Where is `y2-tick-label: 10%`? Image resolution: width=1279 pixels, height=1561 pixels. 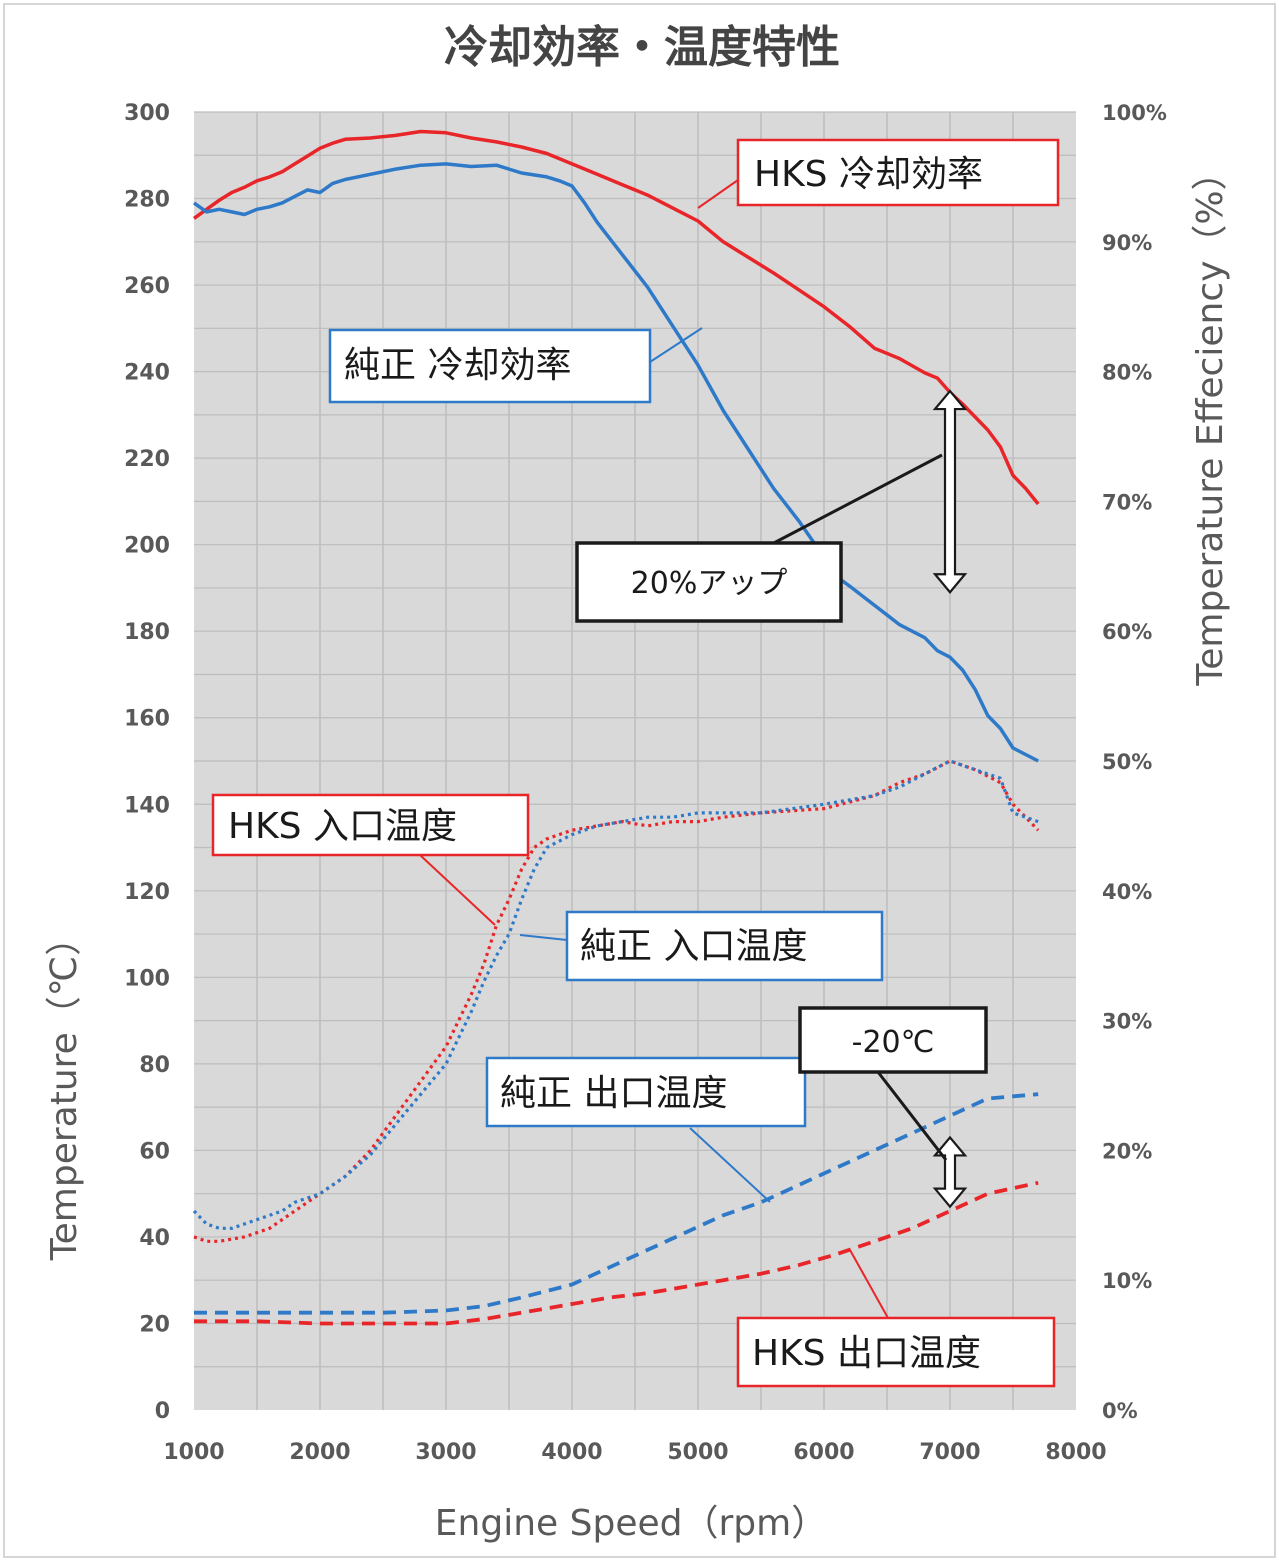
y2-tick-label: 10% is located at coordinates (1127, 1281).